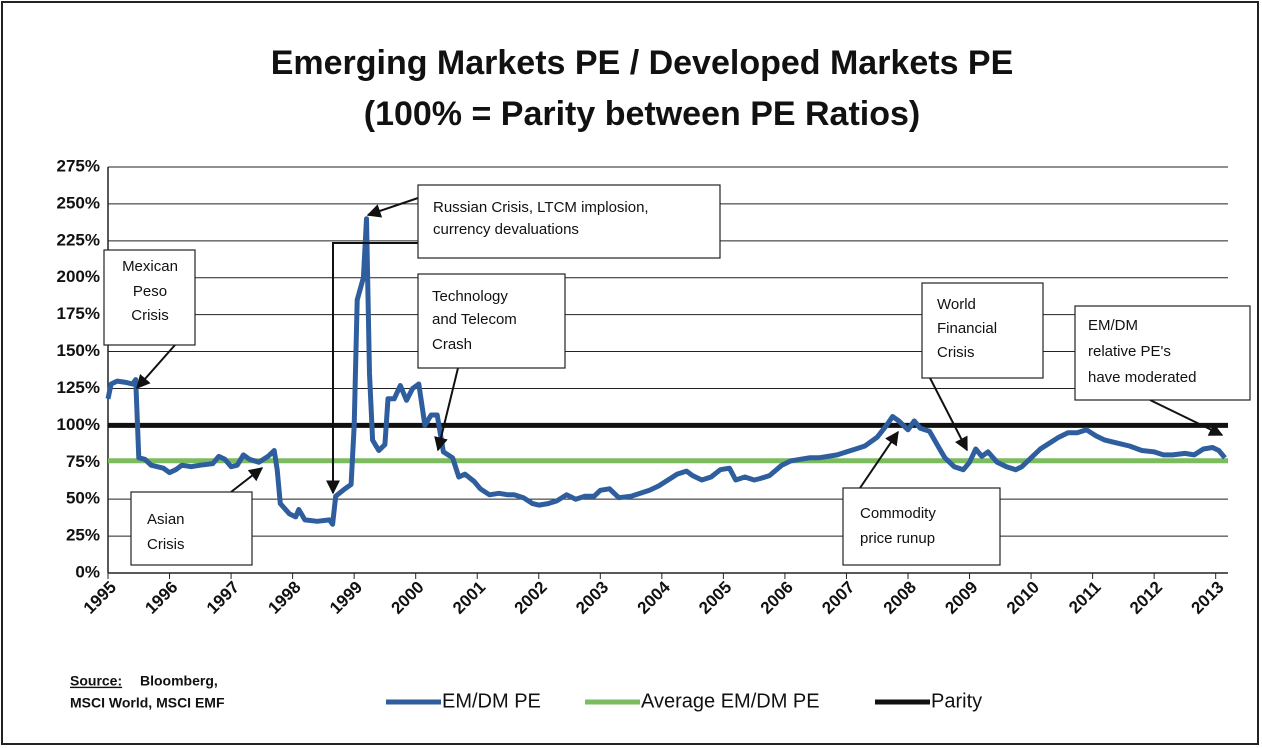 This screenshot has height=748, width=1262. What do you see at coordinates (83, 535) in the screenshot?
I see `y-tick-label: 25%` at bounding box center [83, 535].